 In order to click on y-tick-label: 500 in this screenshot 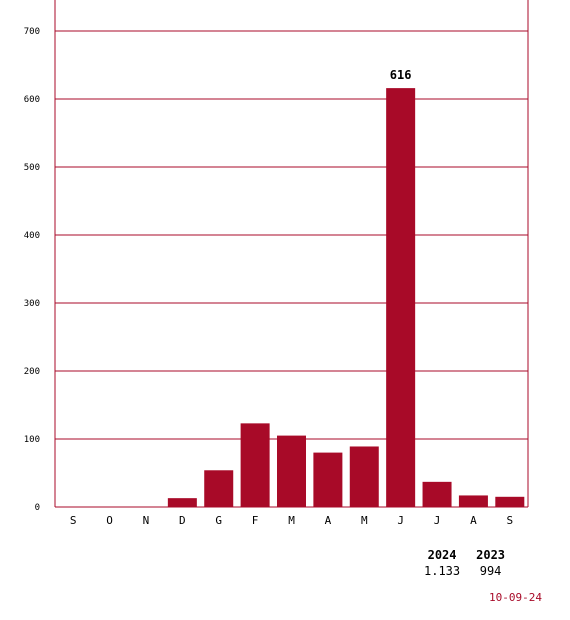, I will do `click(32, 168)`.